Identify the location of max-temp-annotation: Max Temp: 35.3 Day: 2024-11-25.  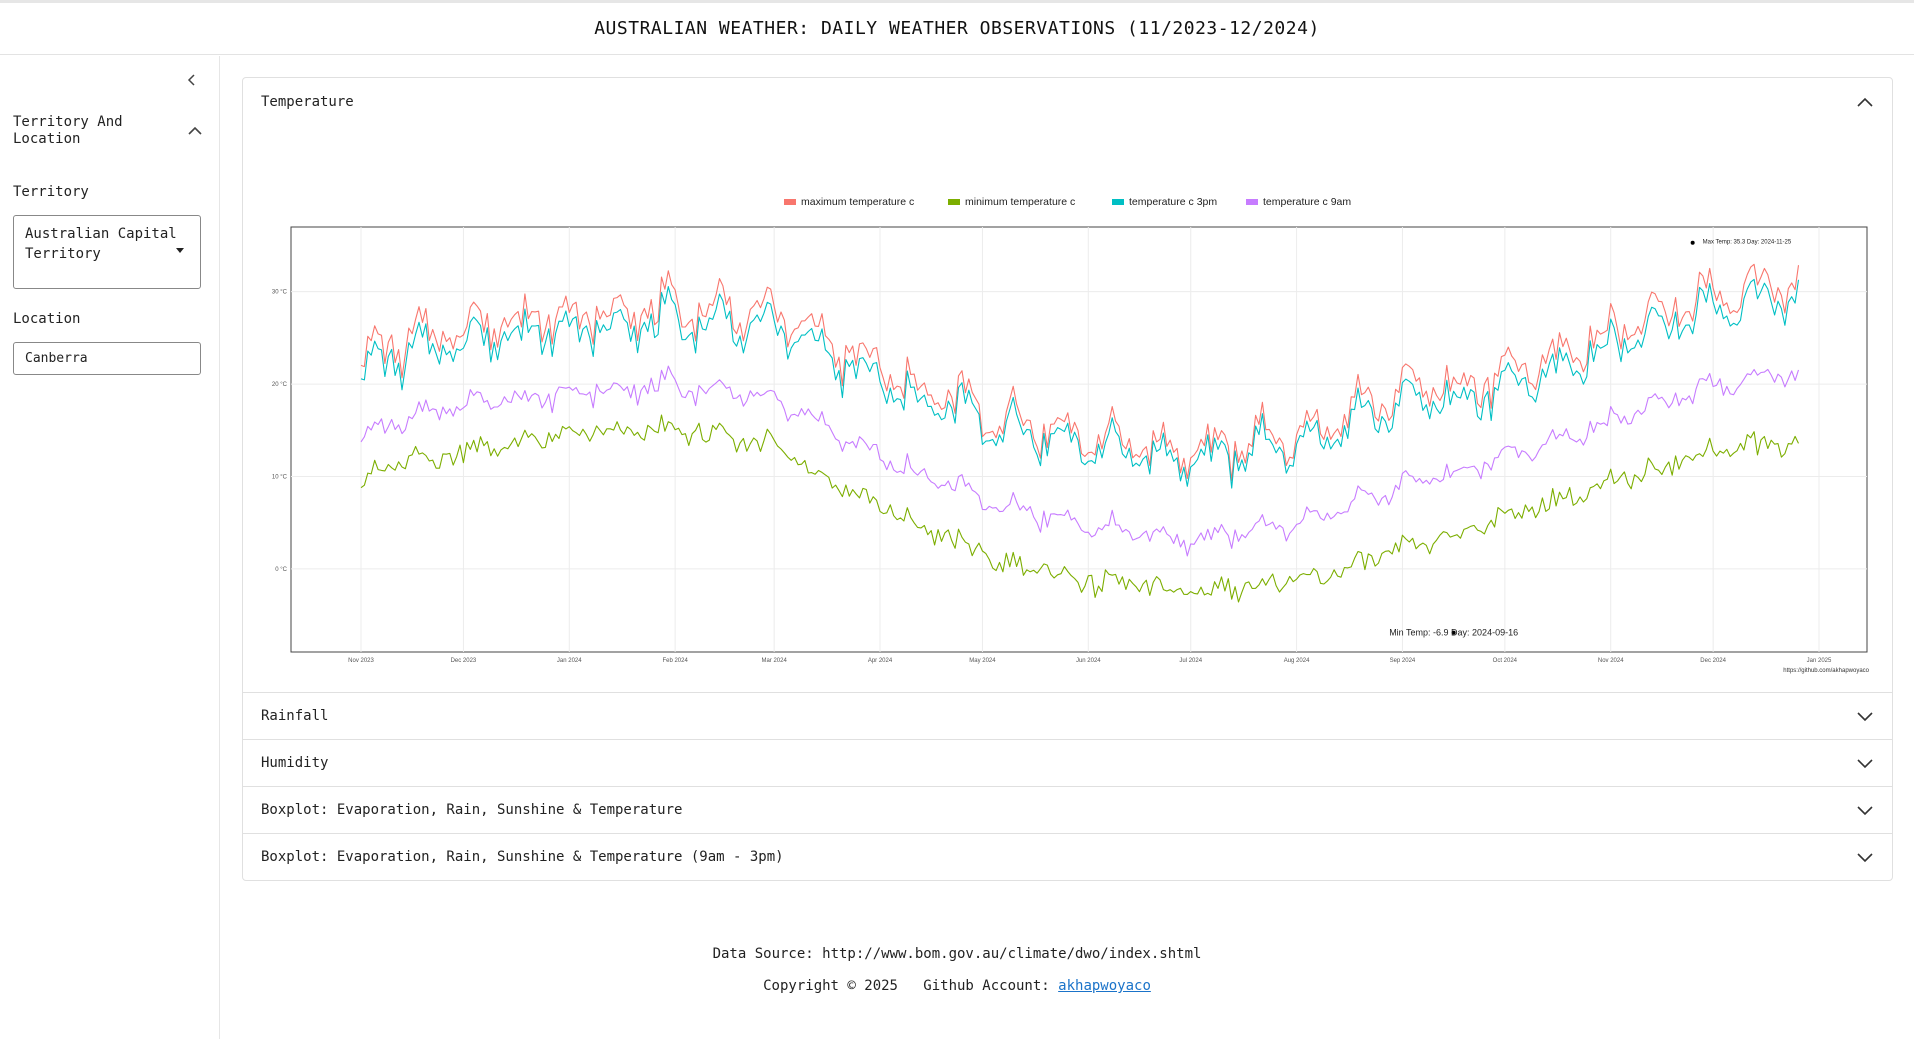
(1747, 243).